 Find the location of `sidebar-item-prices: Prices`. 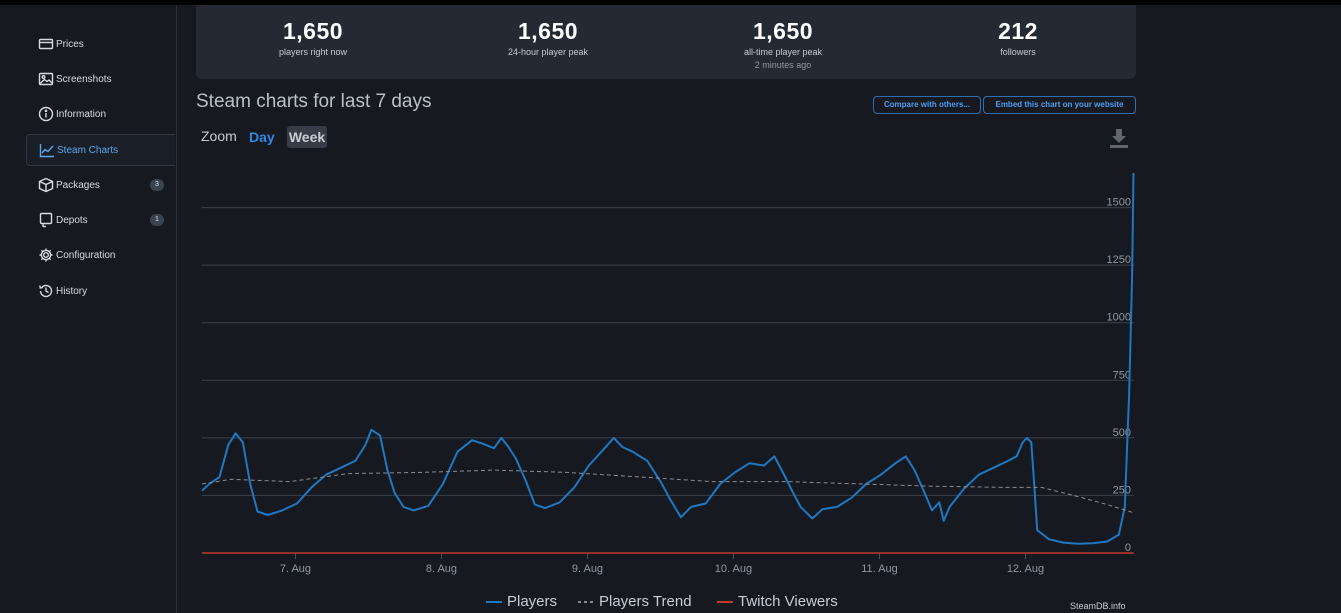

sidebar-item-prices: Prices is located at coordinates (100, 44).